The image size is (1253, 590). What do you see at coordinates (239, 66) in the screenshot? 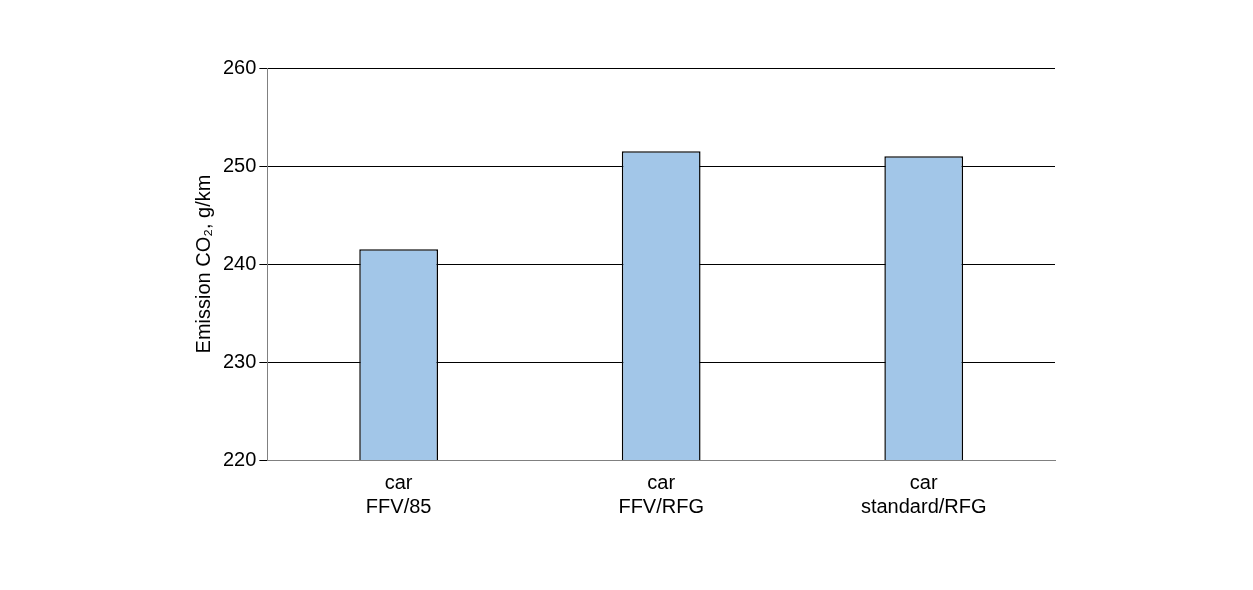
I see `y-tick-label: 260` at bounding box center [239, 66].